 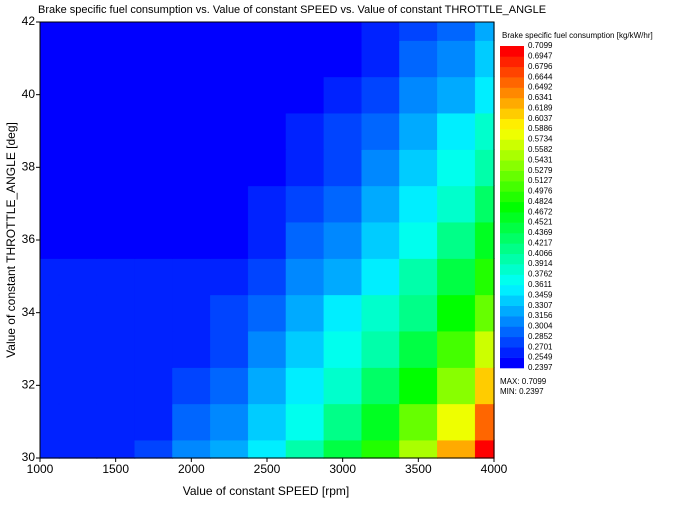 I want to click on colorbar-label: 0.3004, so click(x=540, y=326).